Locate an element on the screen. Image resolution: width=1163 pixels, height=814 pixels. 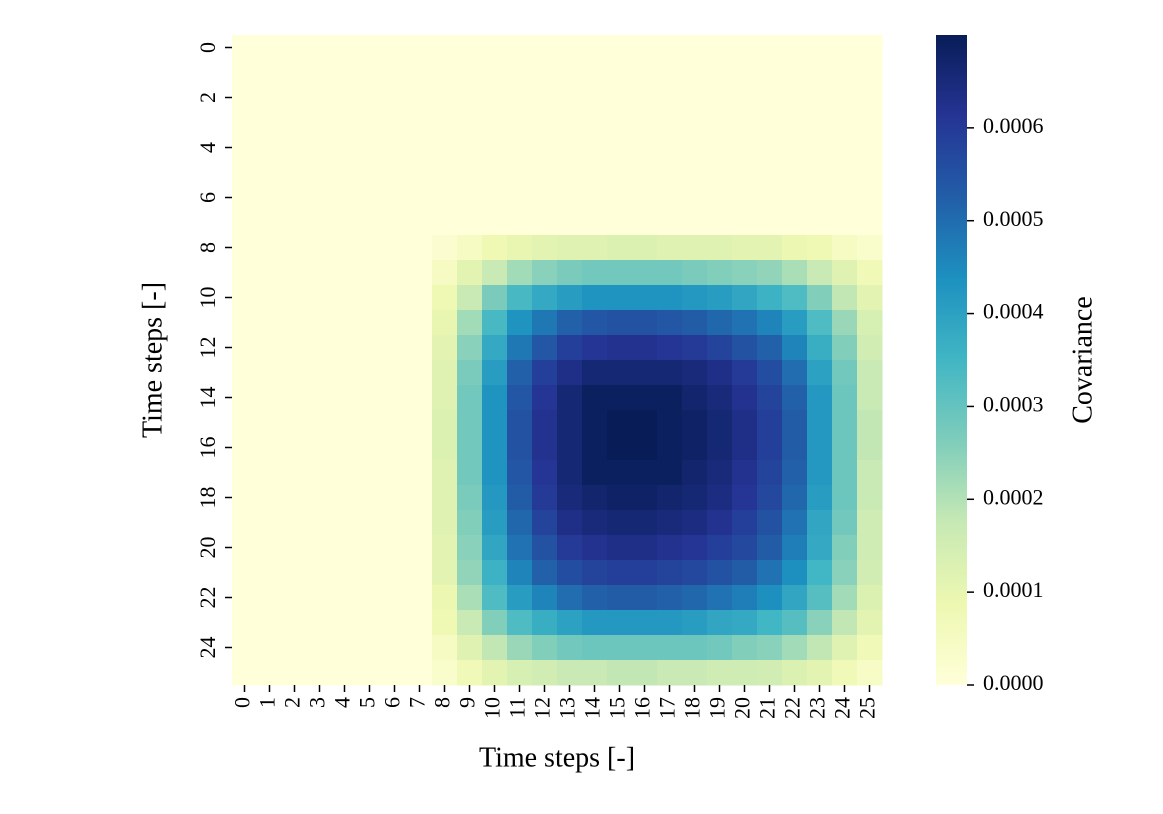
x-tick-label: 0 is located at coordinates (242, 702).